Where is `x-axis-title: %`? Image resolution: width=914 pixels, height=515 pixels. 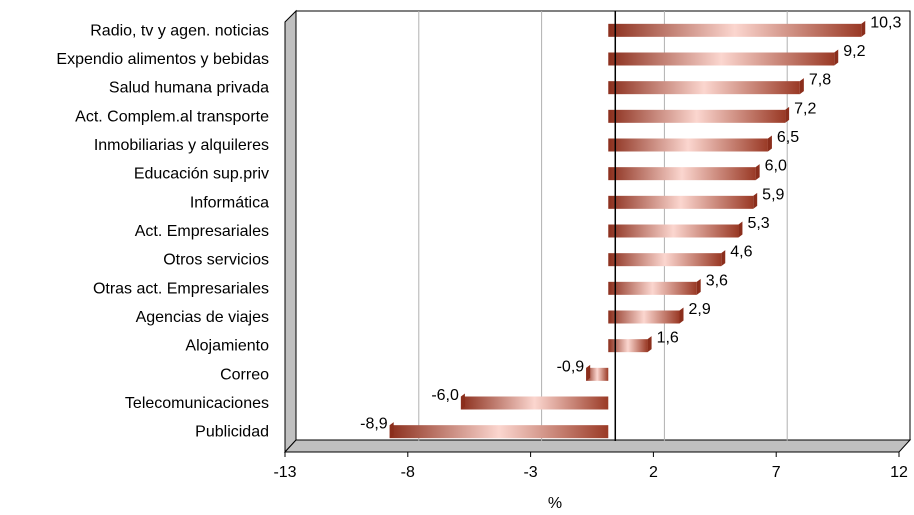 x-axis-title: % is located at coordinates (555, 503).